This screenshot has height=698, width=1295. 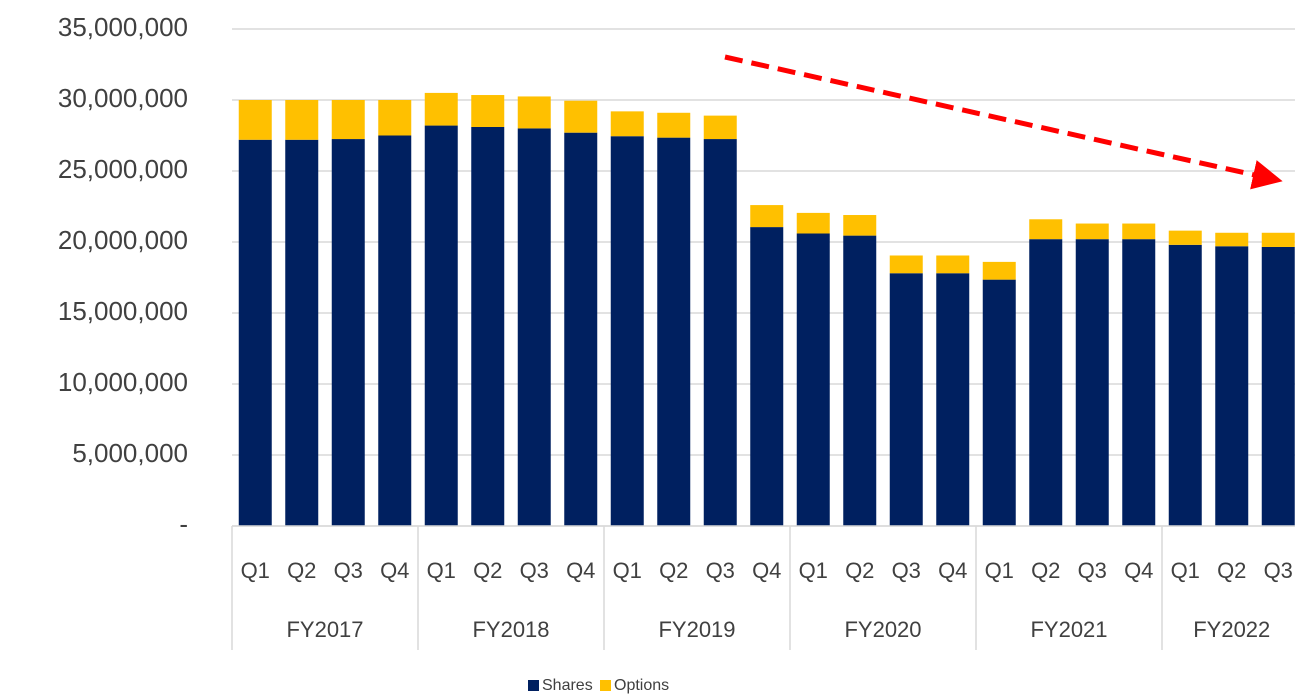 I want to click on y-tick-label: 35,000,000, so click(x=123, y=27).